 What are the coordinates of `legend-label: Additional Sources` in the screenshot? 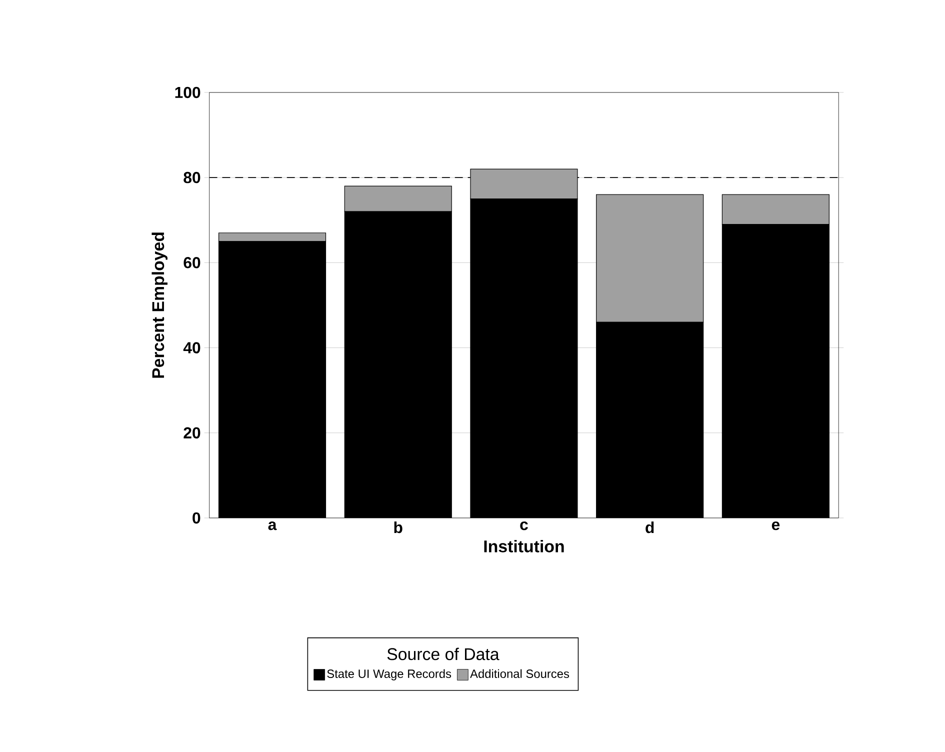 It's located at (520, 673).